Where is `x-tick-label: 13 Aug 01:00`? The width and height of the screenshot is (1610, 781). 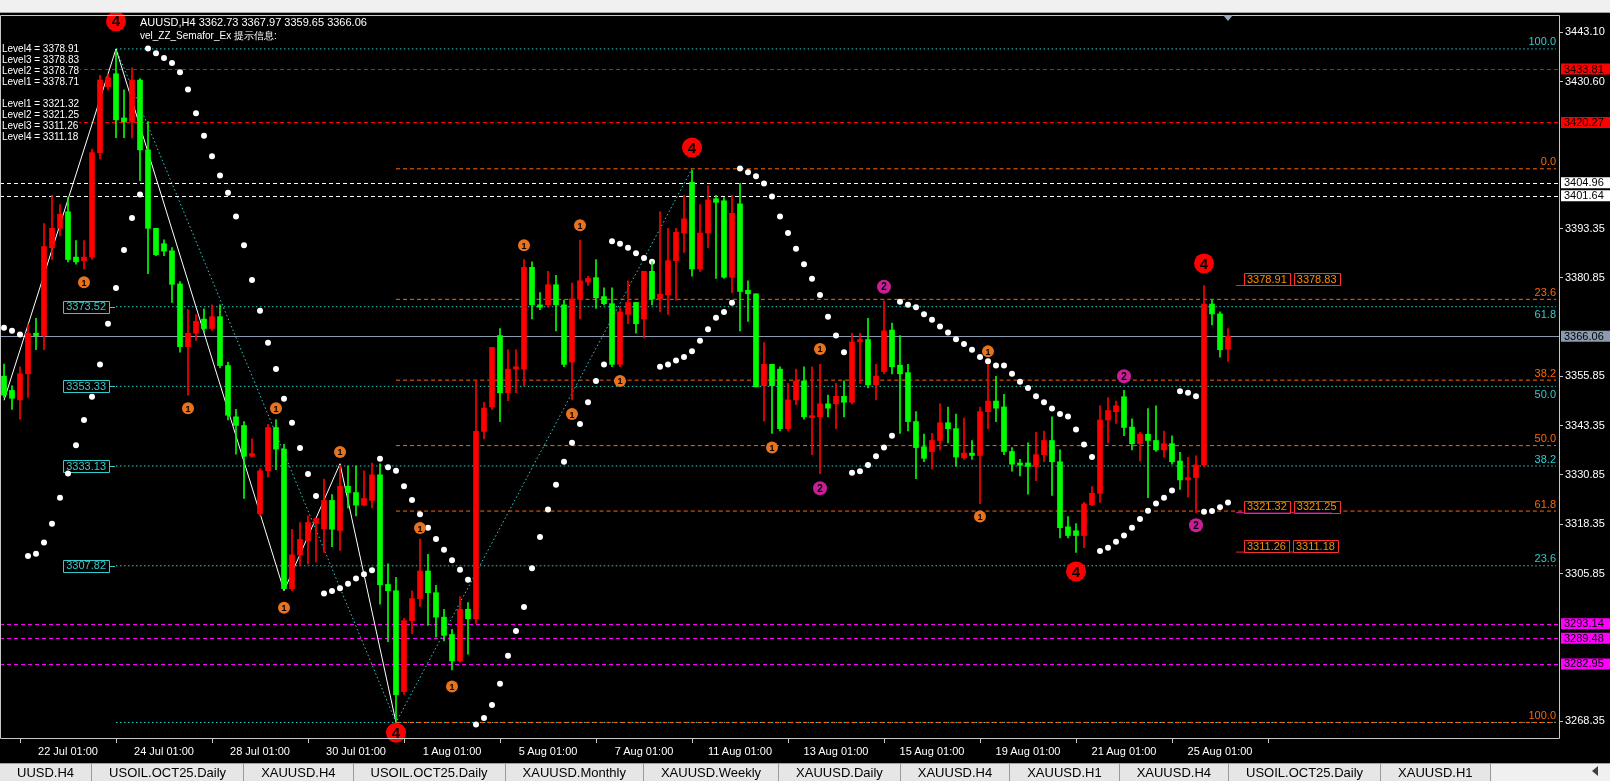 x-tick-label: 13 Aug 01:00 is located at coordinates (836, 750).